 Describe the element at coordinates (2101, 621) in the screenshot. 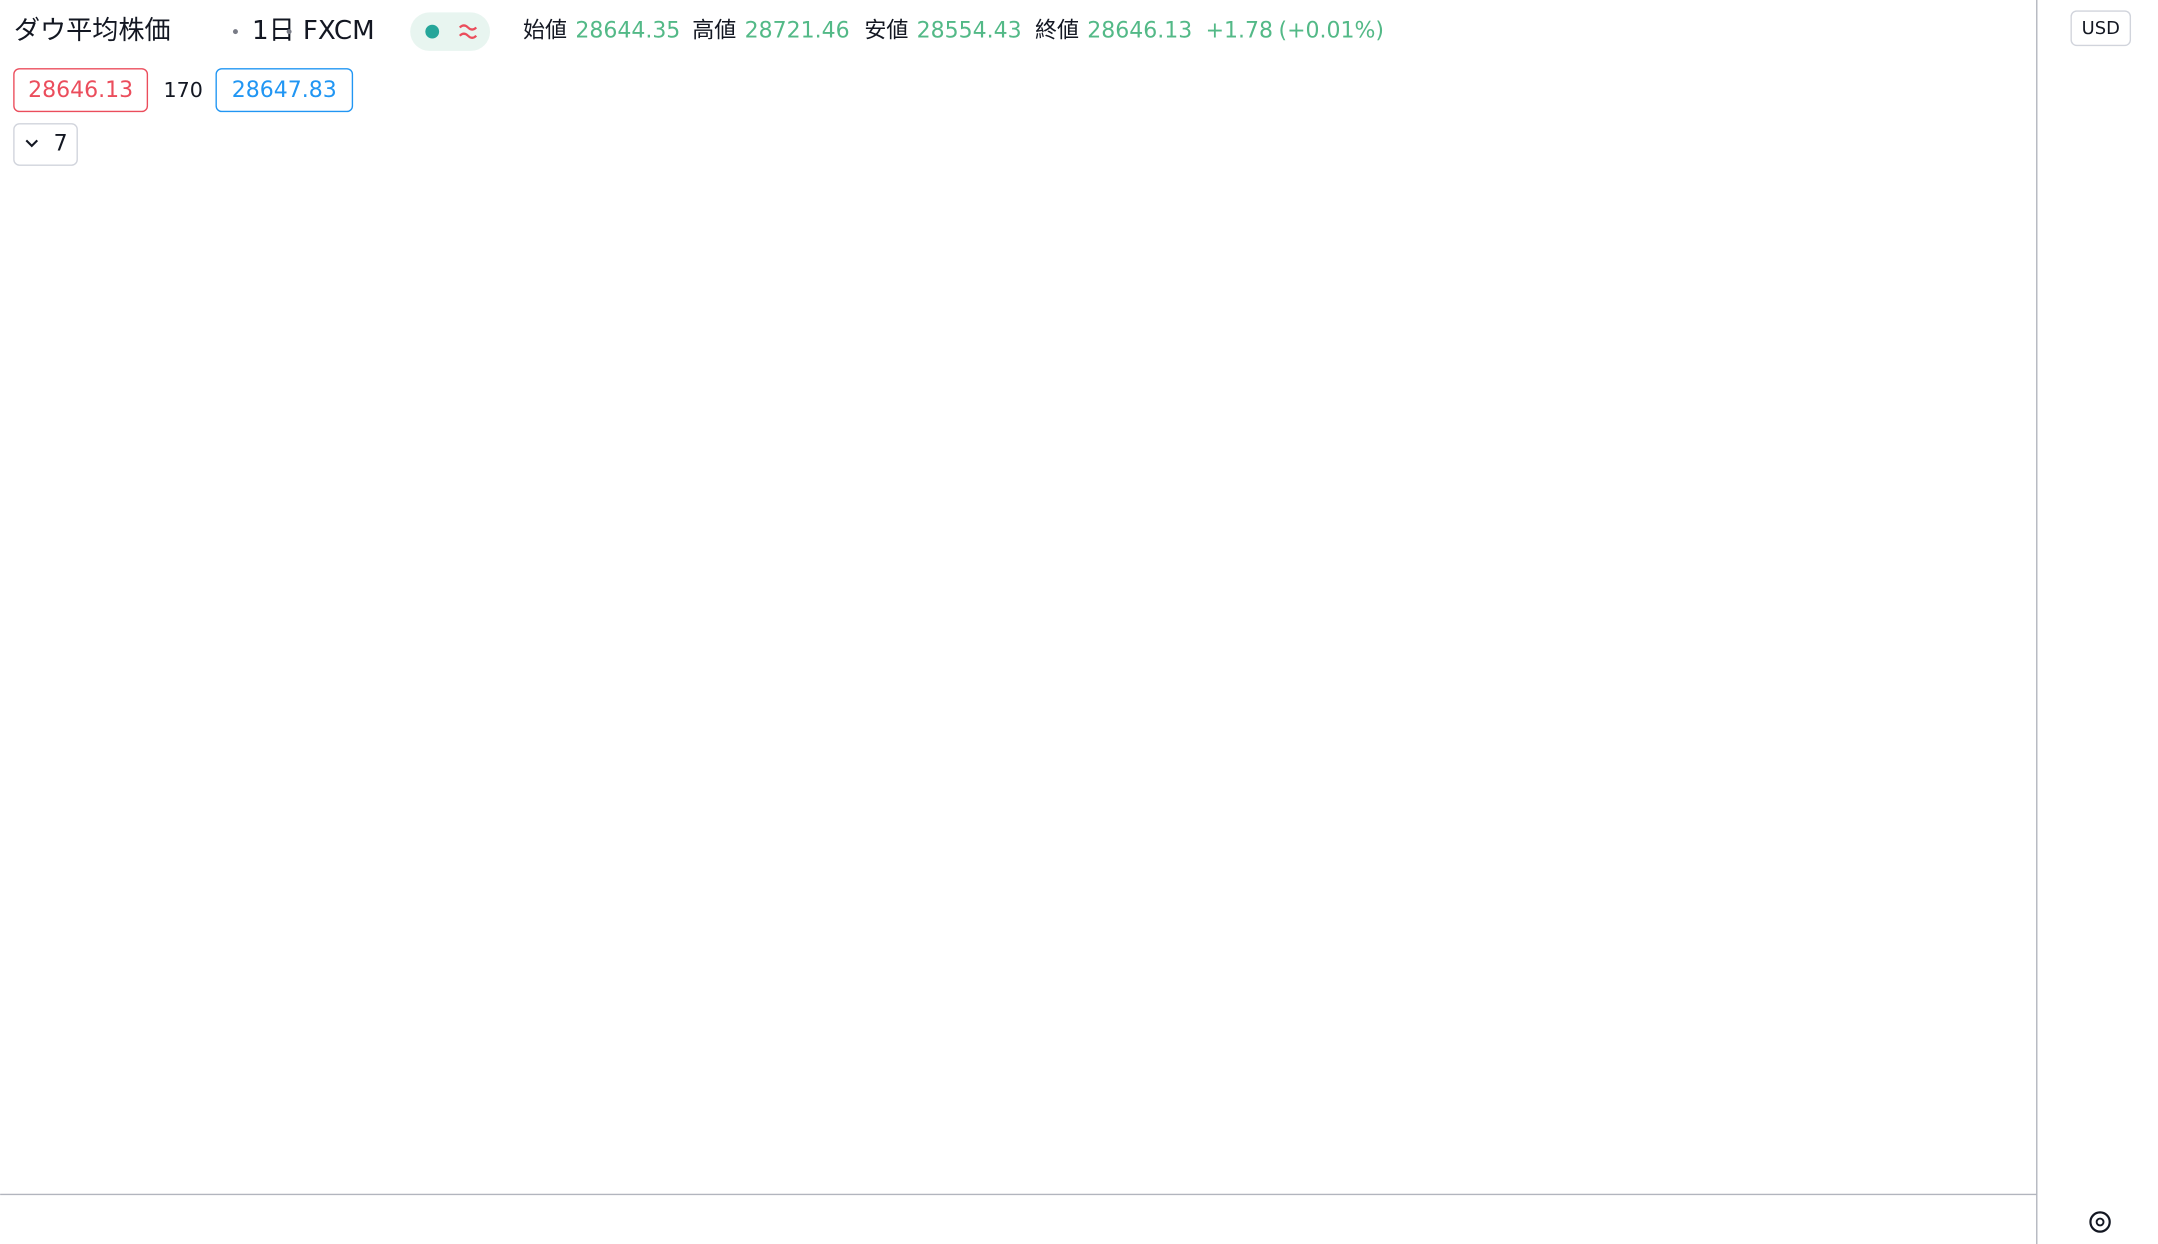

I see `axis-top: USD` at that location.